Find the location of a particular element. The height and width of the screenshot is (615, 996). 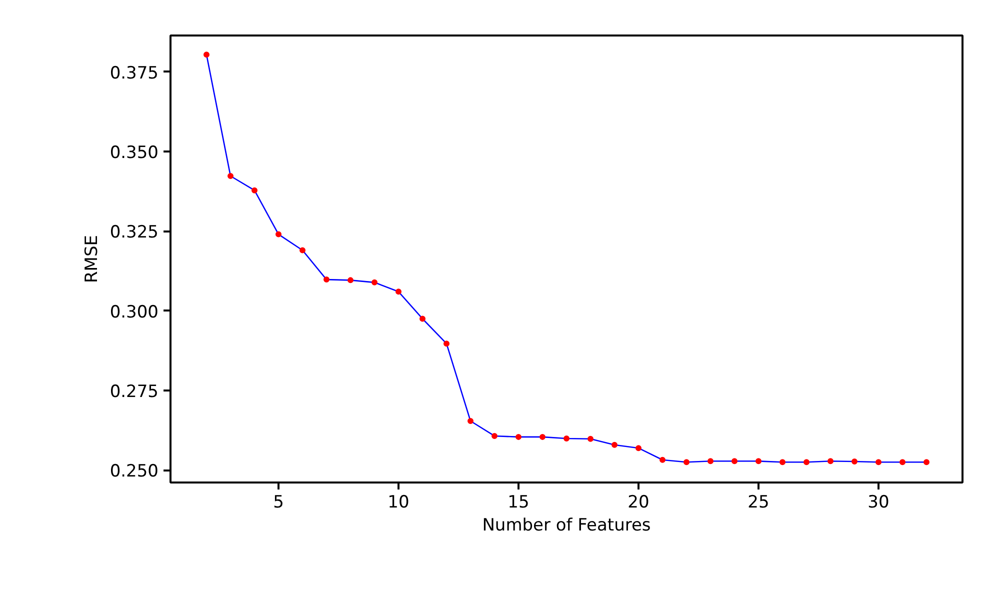

x-tick-label: 15 is located at coordinates (519, 502).